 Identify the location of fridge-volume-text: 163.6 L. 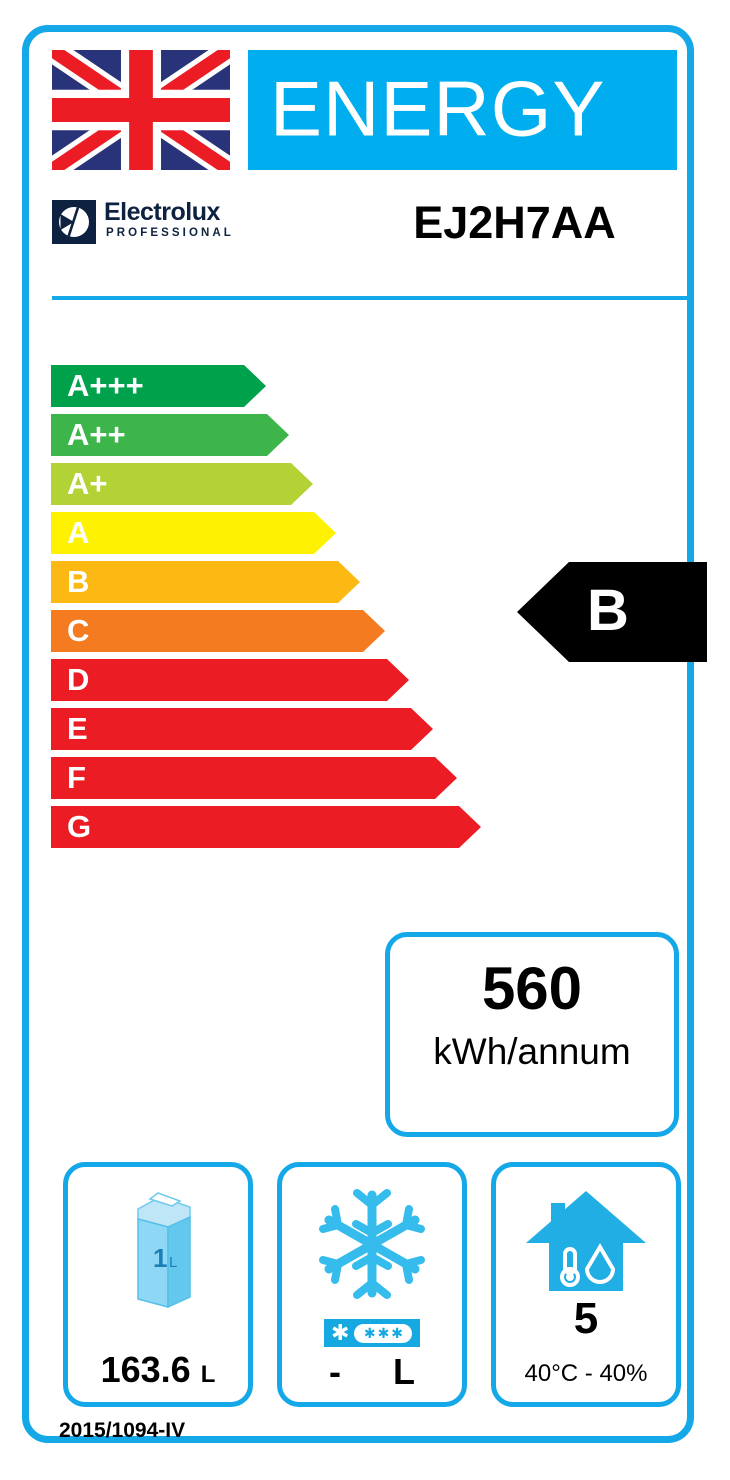
(158, 1370).